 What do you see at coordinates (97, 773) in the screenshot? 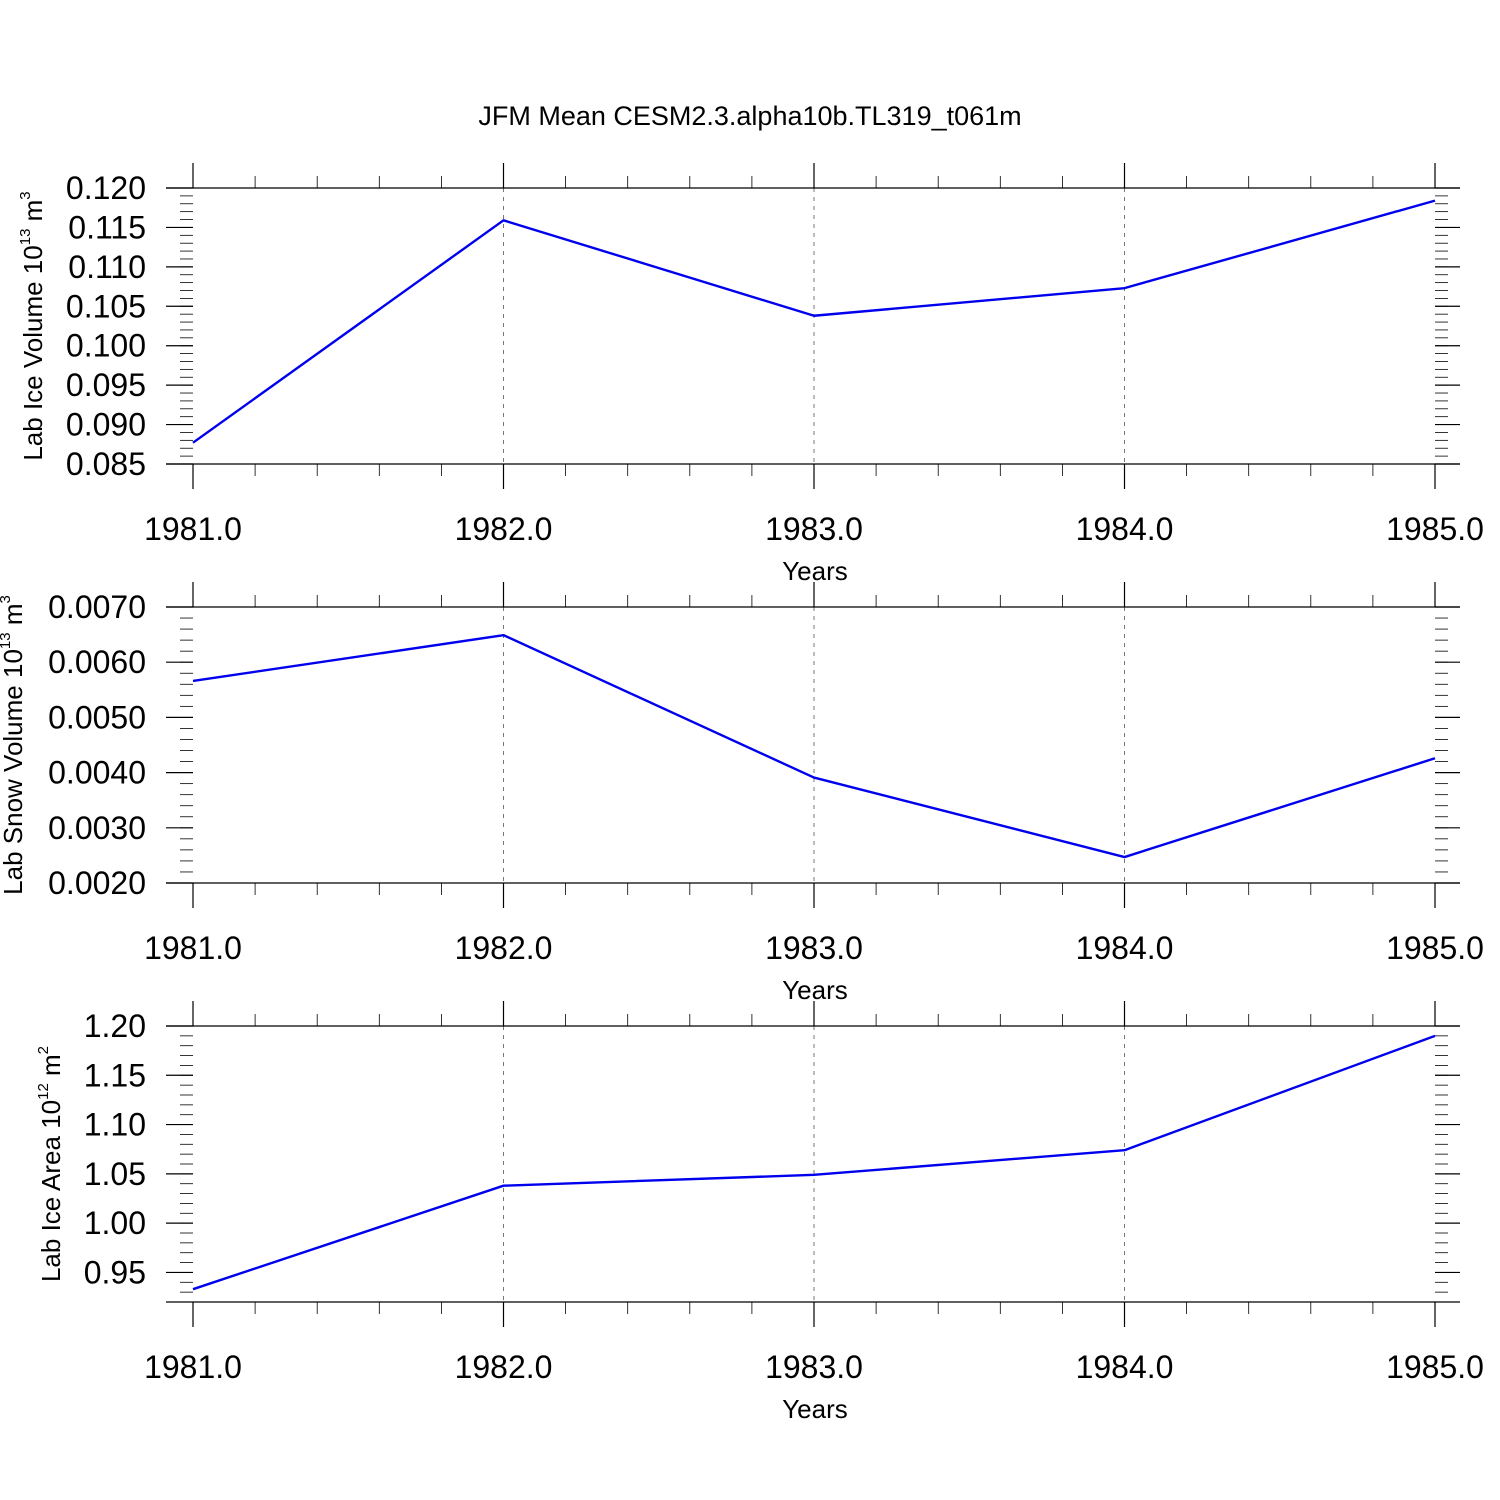
I see `y-tick-label: 0.0040` at bounding box center [97, 773].